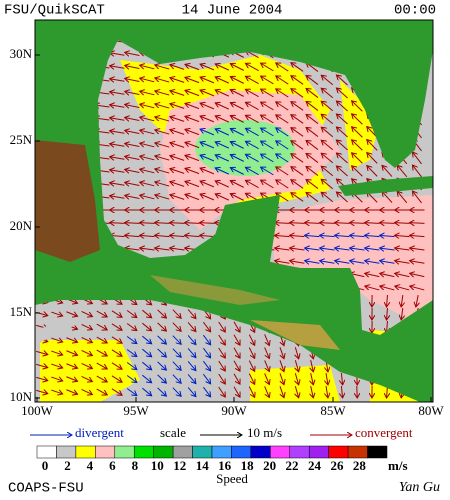 The image size is (450, 500). Describe the element at coordinates (46, 489) in the screenshot. I see `footer-left: COAPS-FSU` at that location.